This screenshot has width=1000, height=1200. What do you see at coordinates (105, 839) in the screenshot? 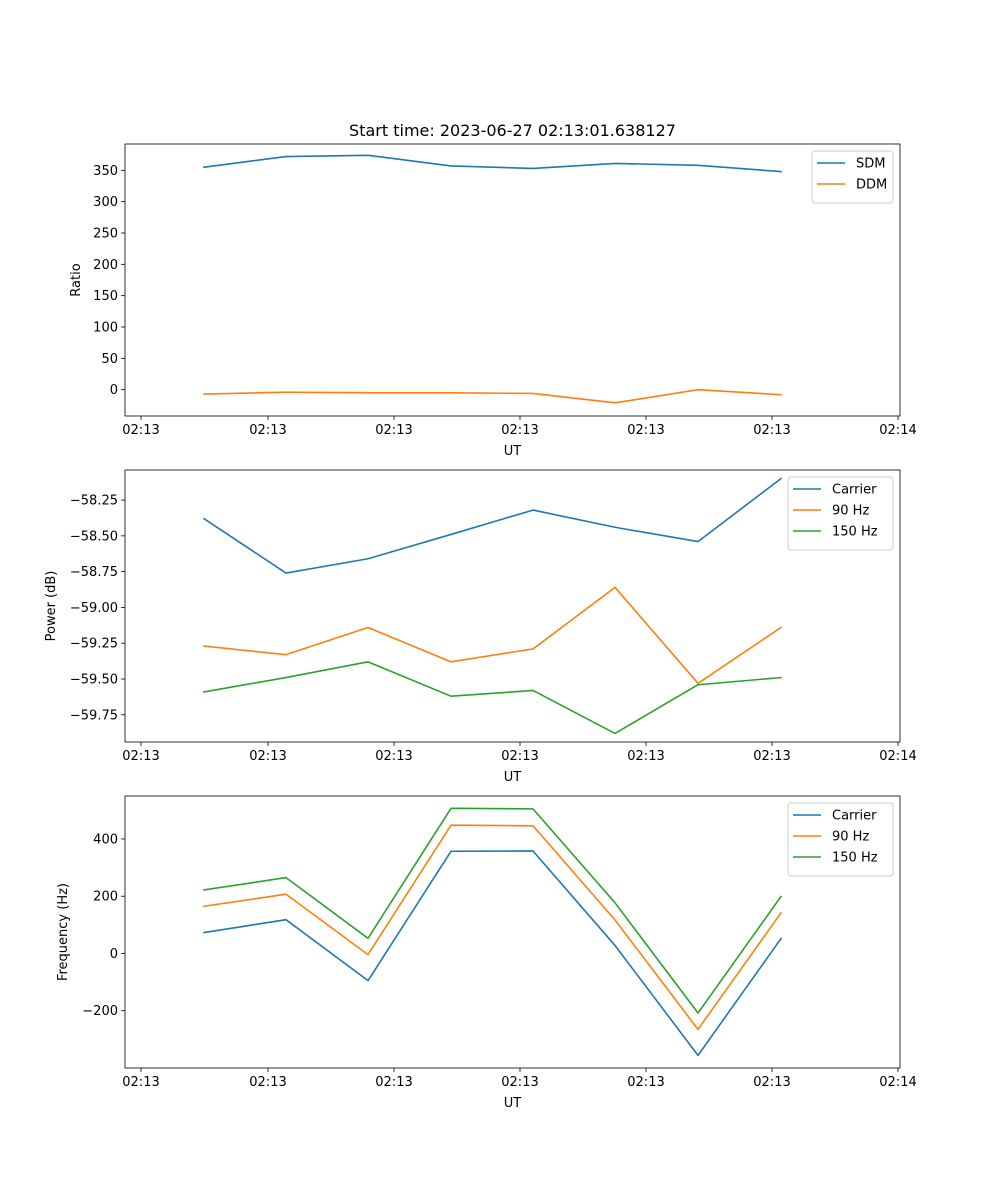
I see `y-tick-label: 400` at bounding box center [105, 839].